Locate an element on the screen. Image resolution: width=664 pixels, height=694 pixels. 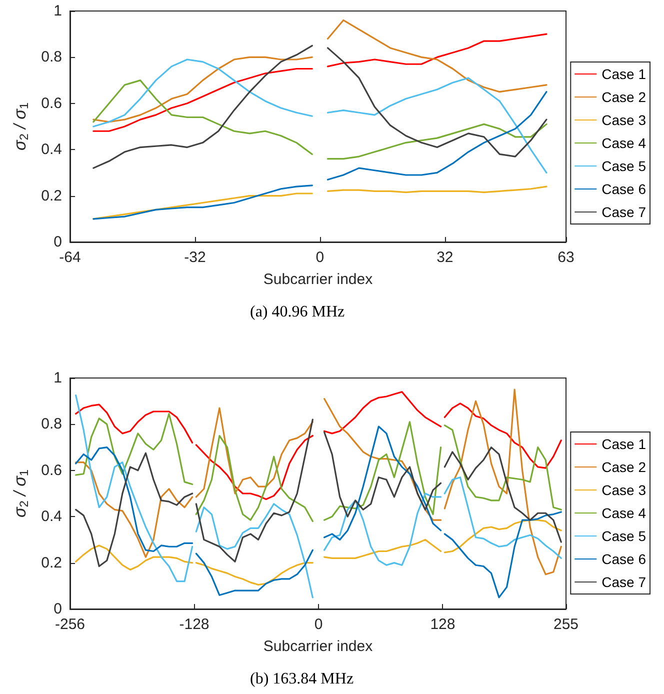
text: (a) 40.96 MHz is located at coordinates (297, 312).